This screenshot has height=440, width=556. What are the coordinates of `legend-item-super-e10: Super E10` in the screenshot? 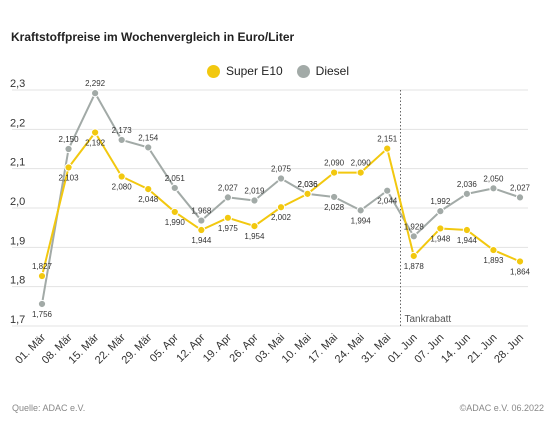 It's located at (244, 71).